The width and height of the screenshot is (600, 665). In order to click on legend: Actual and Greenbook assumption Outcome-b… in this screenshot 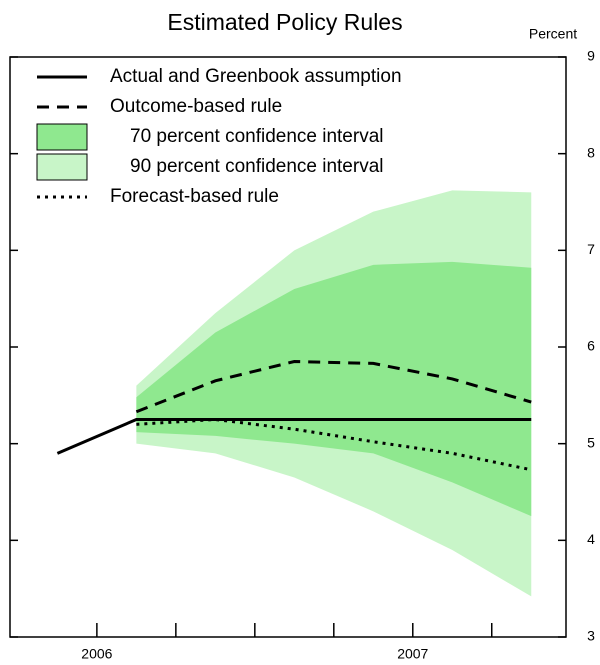, I will do `click(219, 136)`.